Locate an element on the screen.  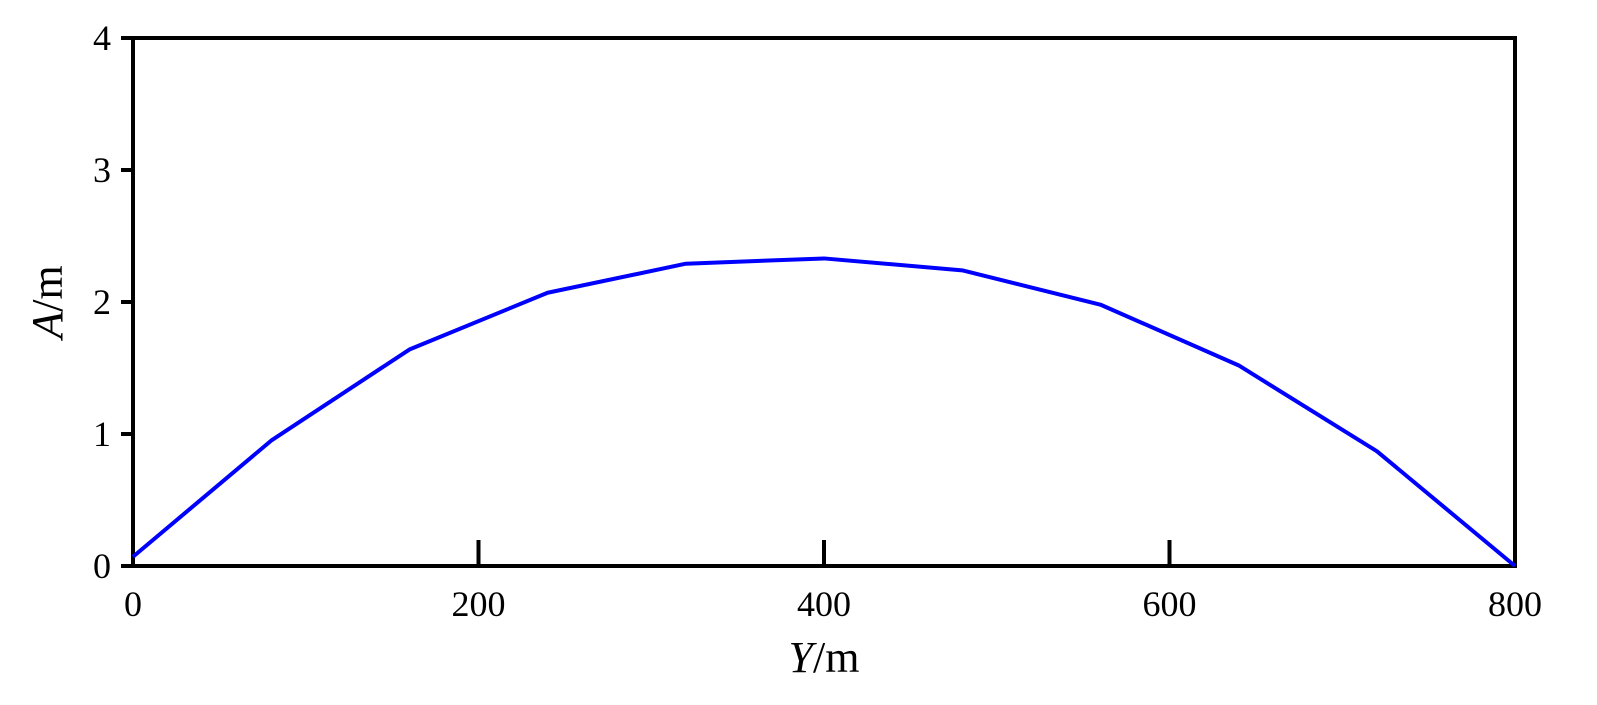
x-tick-label: 200 is located at coordinates (479, 604).